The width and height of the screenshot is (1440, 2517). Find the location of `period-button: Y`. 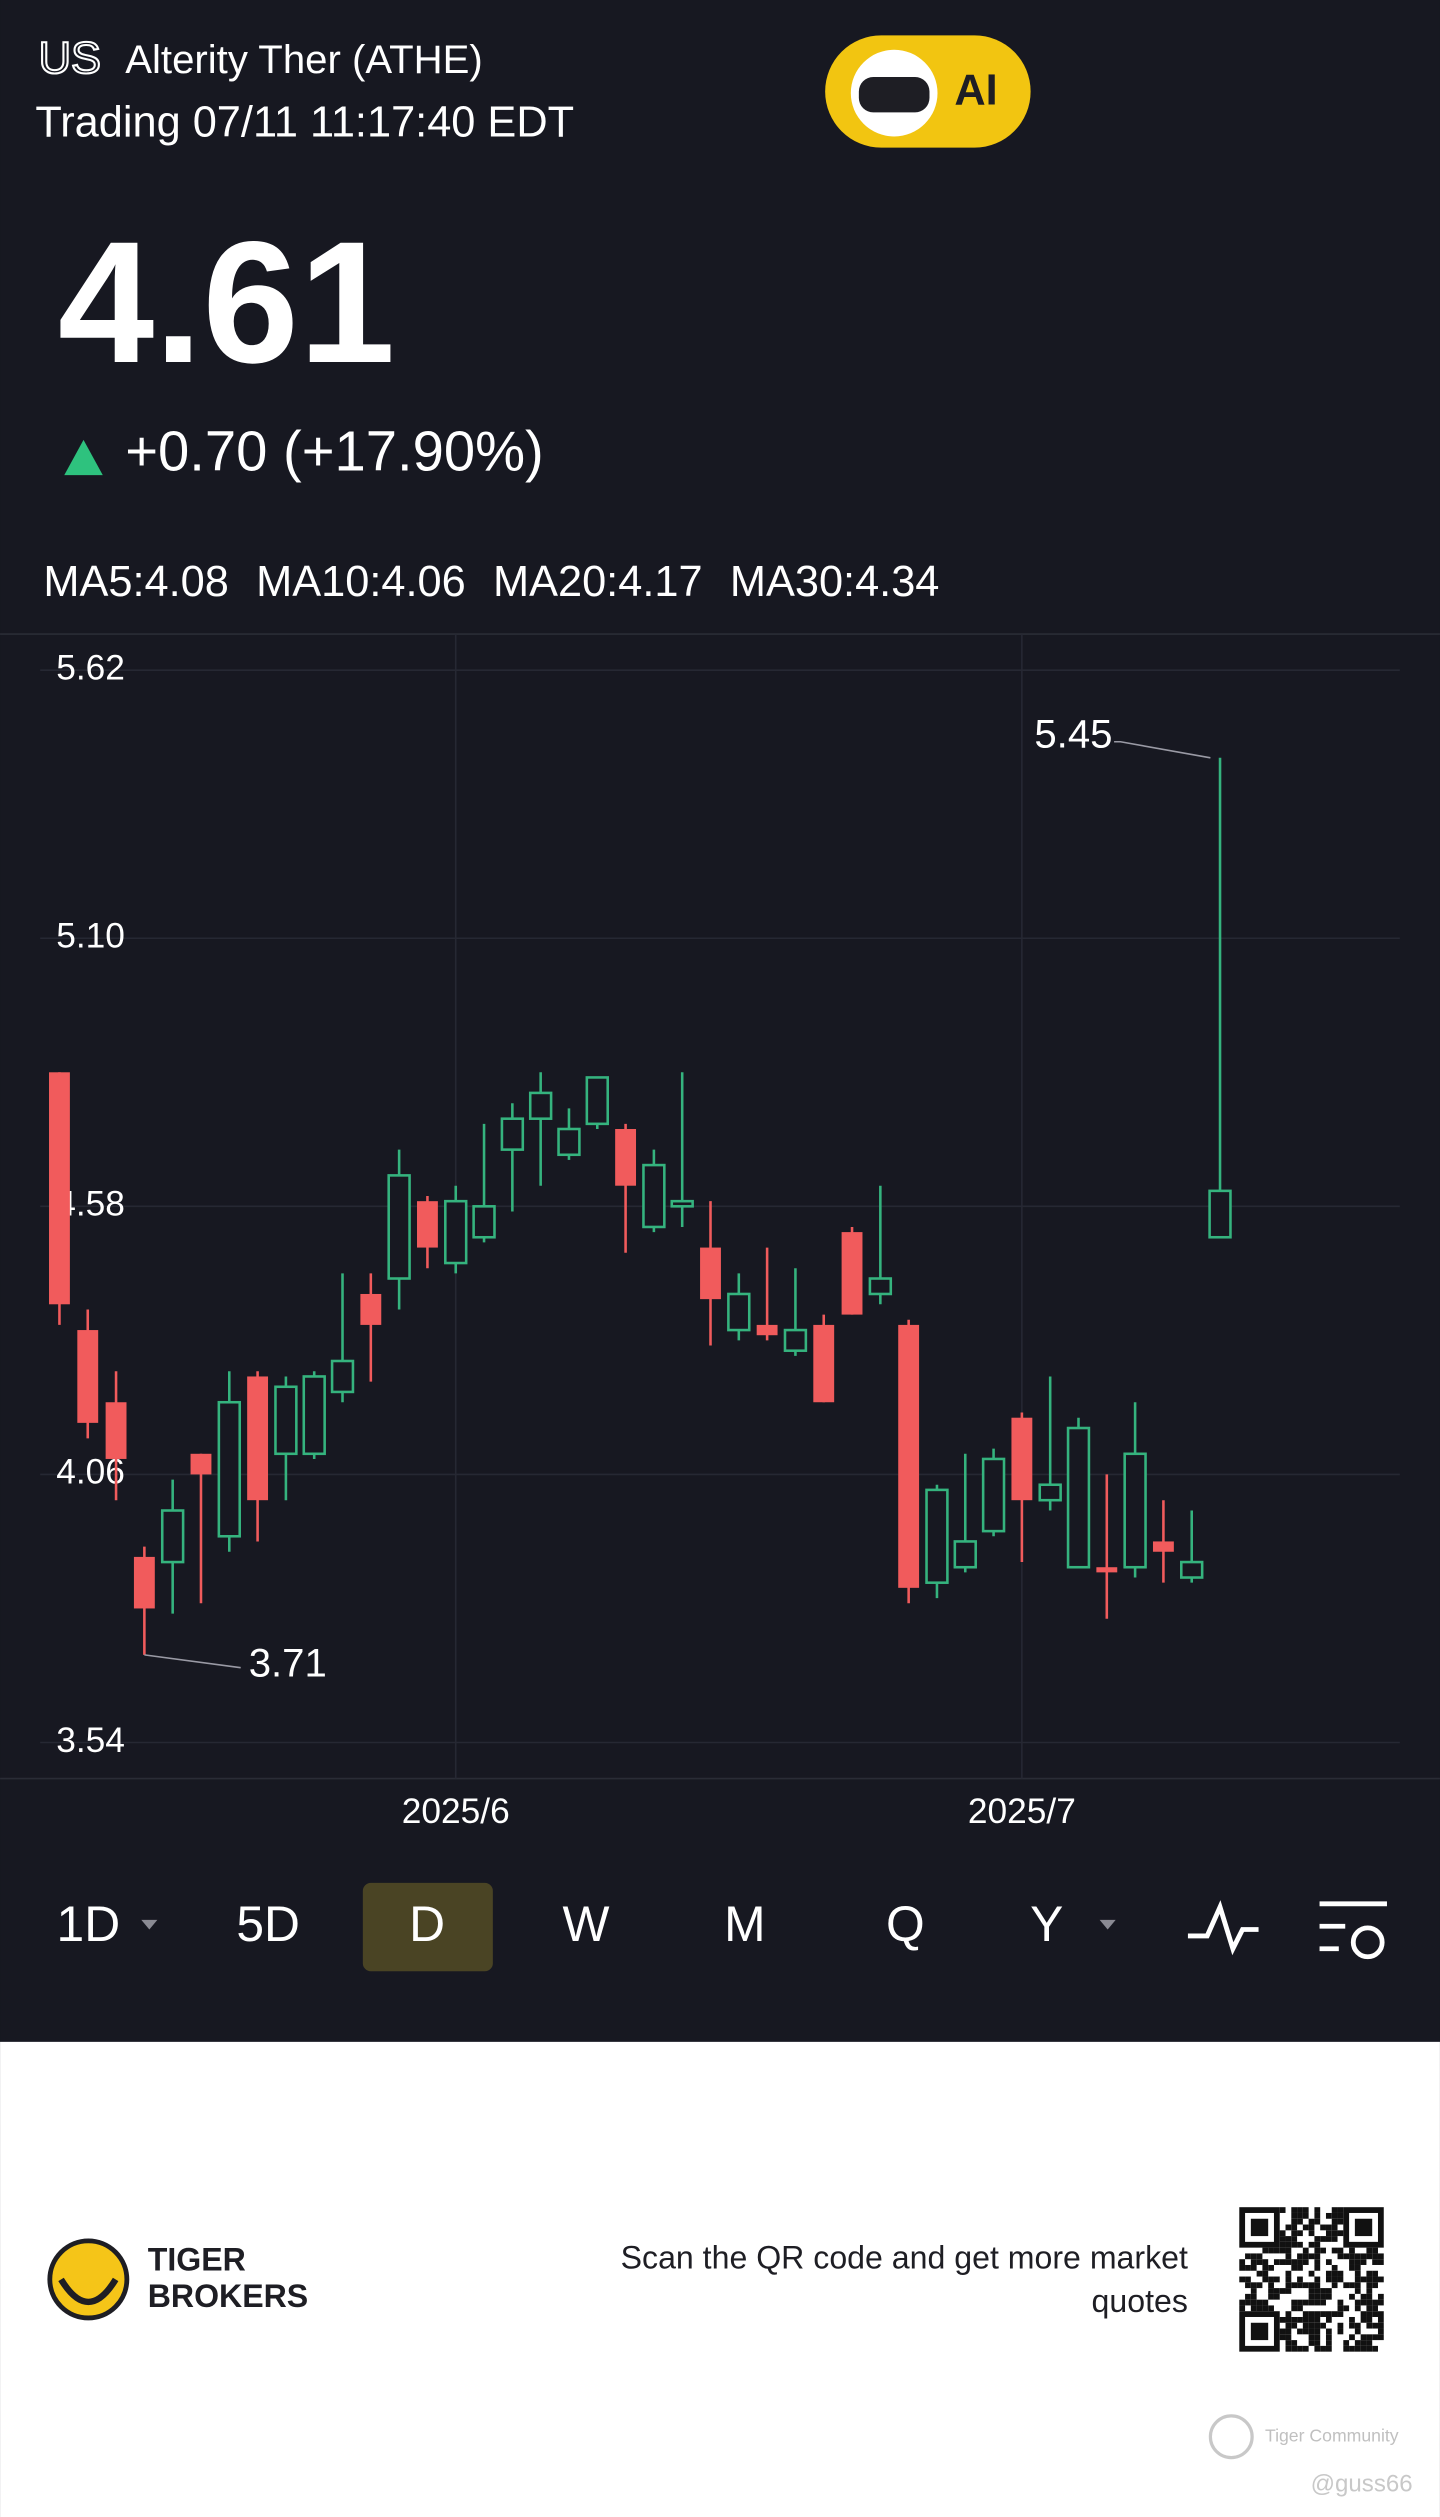

period-button: Y is located at coordinates (1073, 1924).